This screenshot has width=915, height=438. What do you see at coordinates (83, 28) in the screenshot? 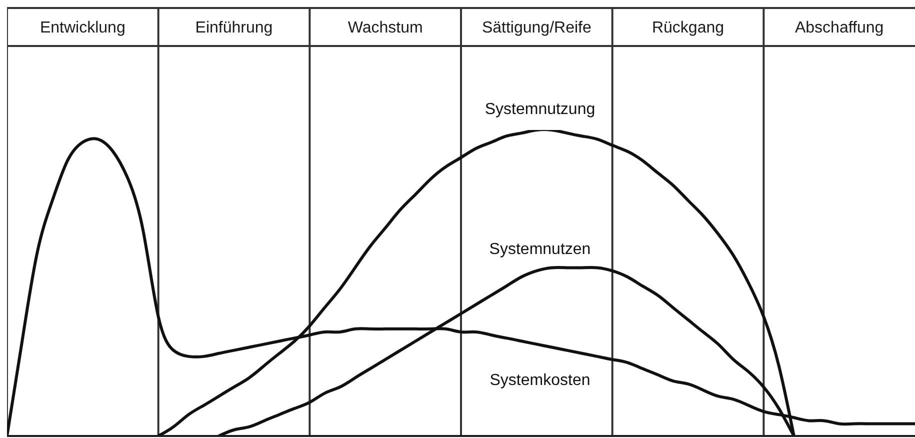
I see `x-tick-label: Entwicklung` at bounding box center [83, 28].